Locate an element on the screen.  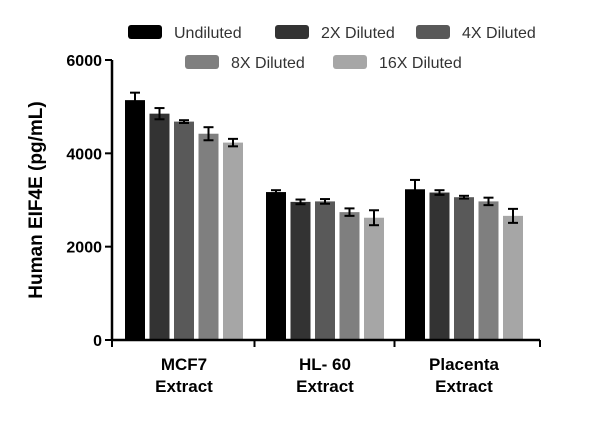
legend-label: 16X Diluted is located at coordinates (420, 63).